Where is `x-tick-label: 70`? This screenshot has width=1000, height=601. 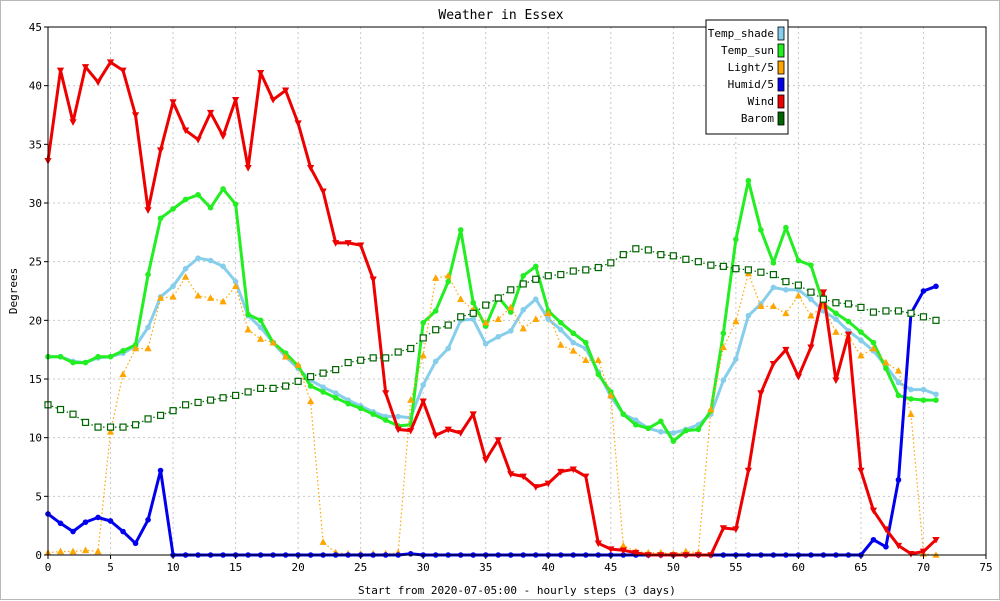 x-tick-label: 70 is located at coordinates (923, 567).